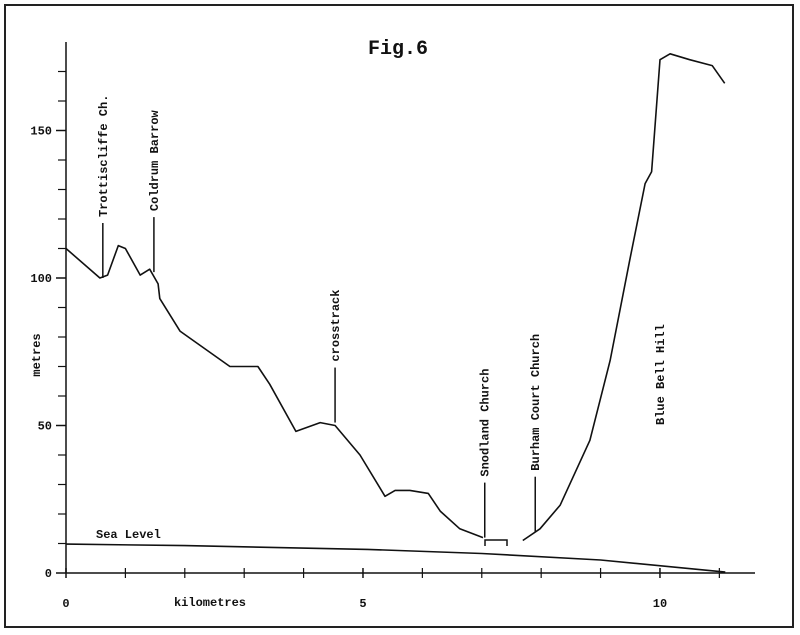 The width and height of the screenshot is (800, 635). Describe the element at coordinates (660, 604) in the screenshot. I see `x-tick-label: 10` at that location.